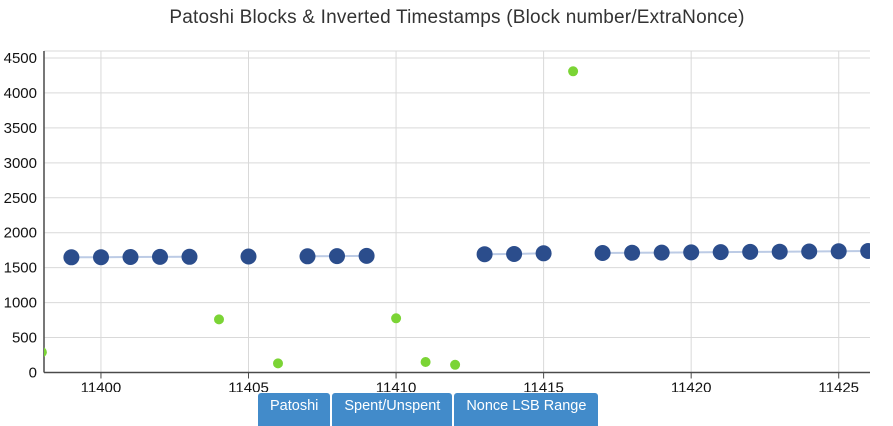 The height and width of the screenshot is (426, 893). I want to click on y-tick-label: 1000, so click(20, 303).